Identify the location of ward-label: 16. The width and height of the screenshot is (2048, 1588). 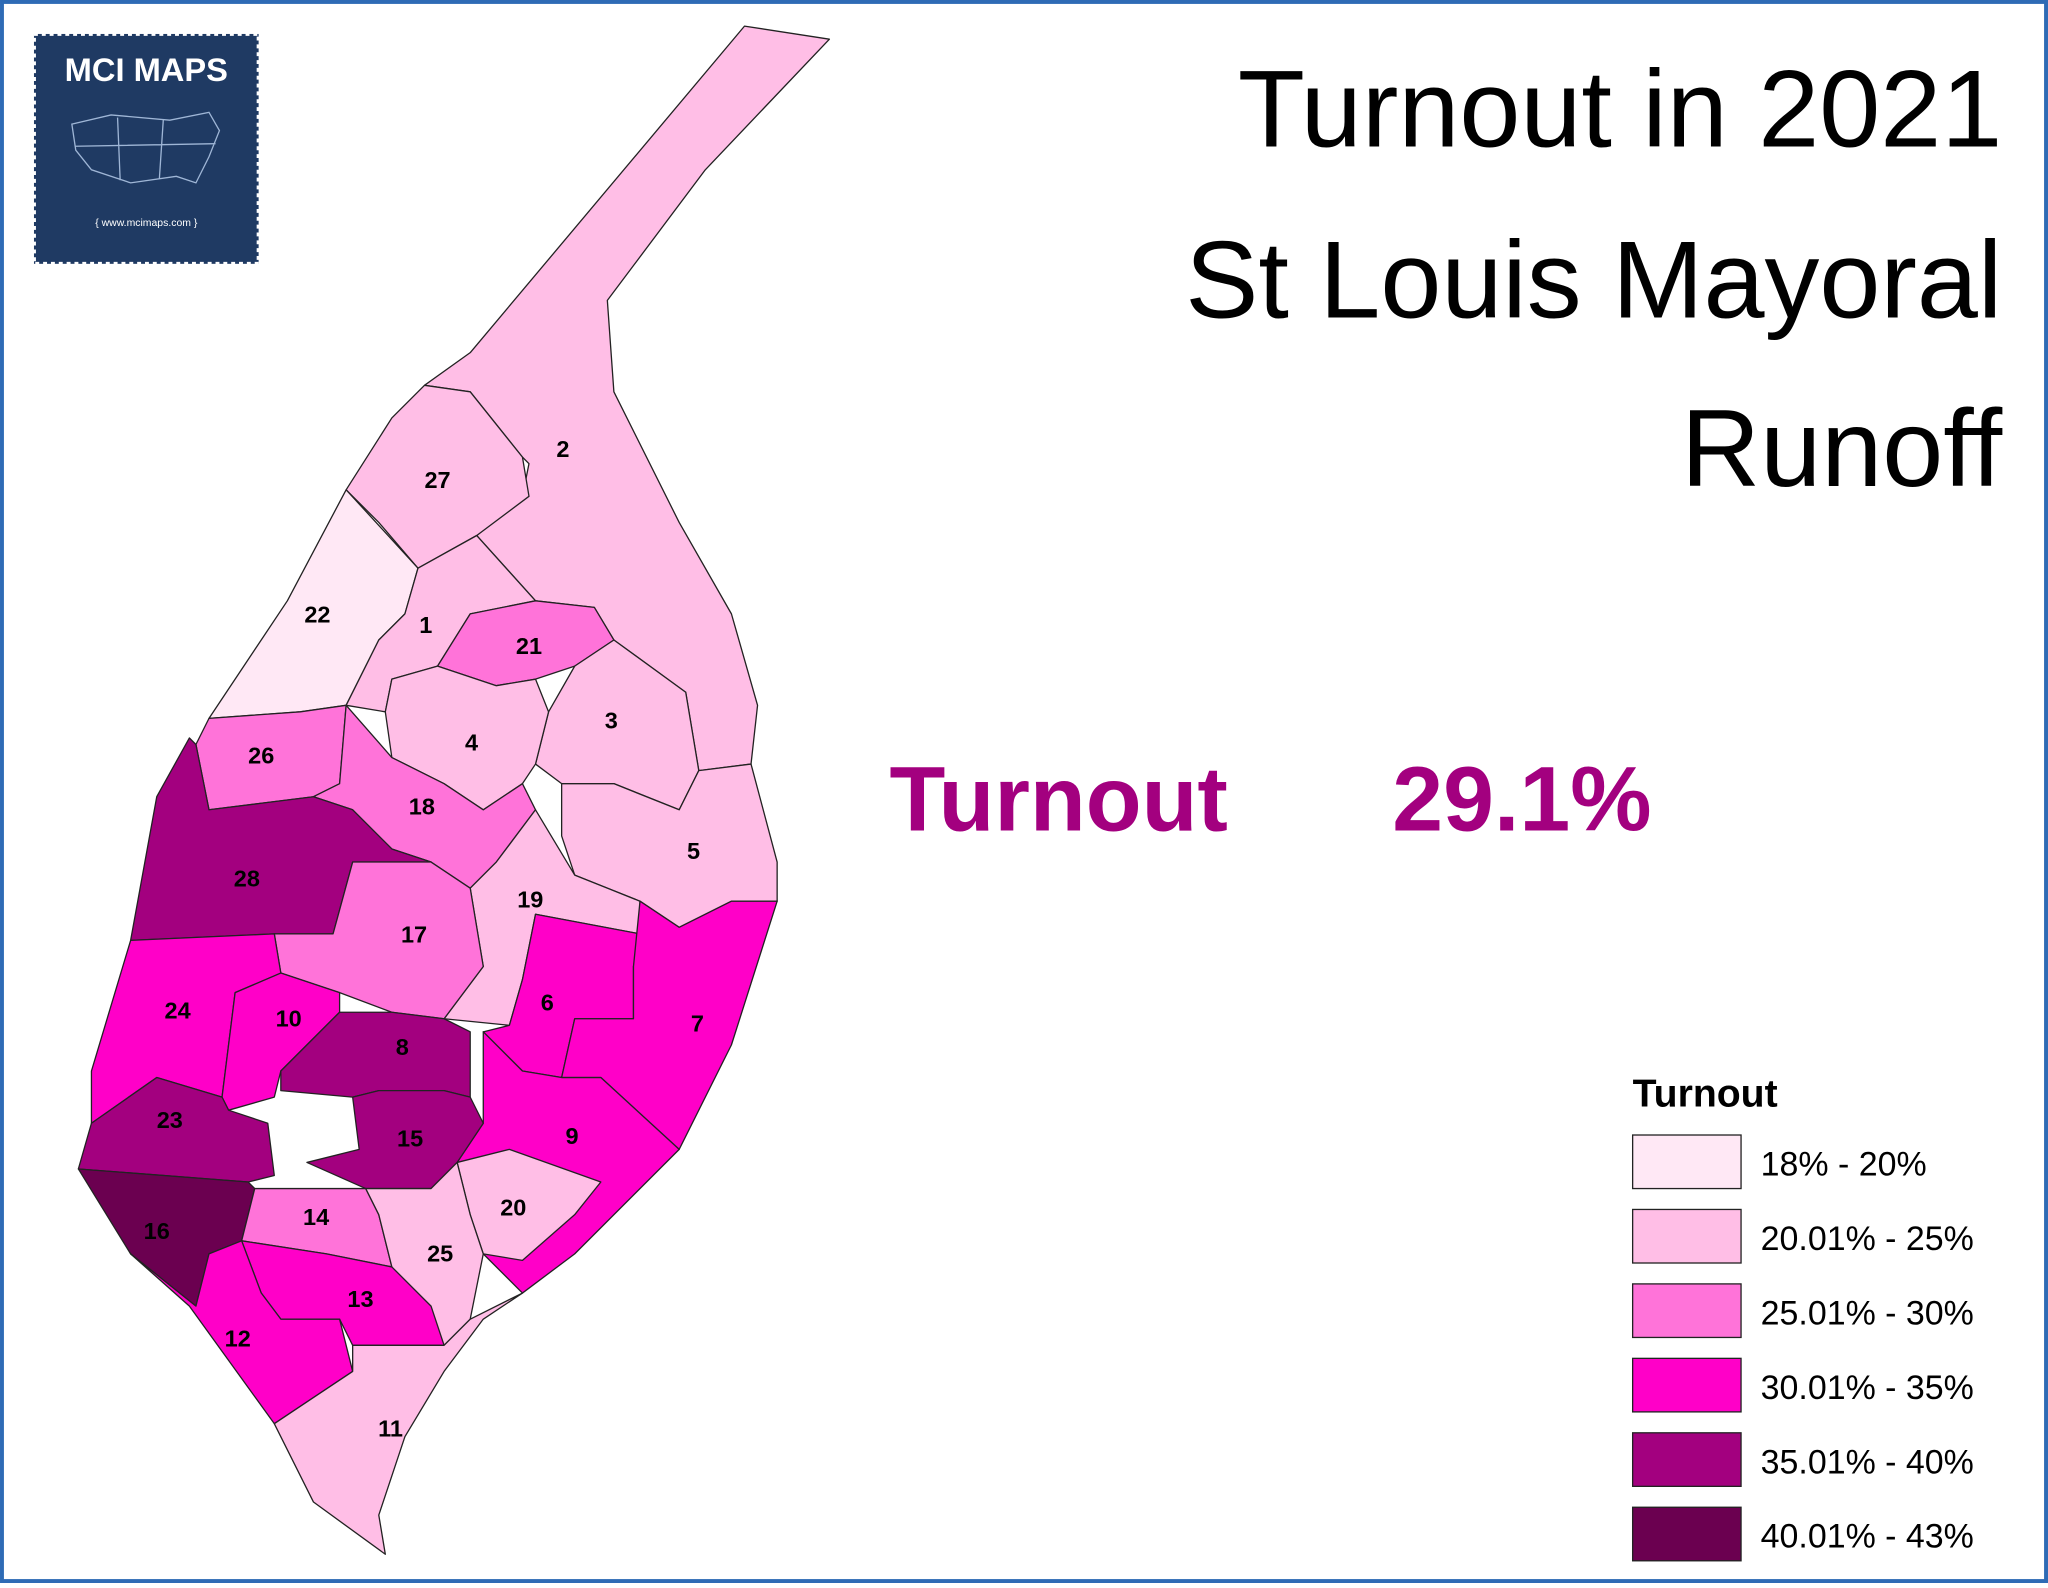
(157, 1231).